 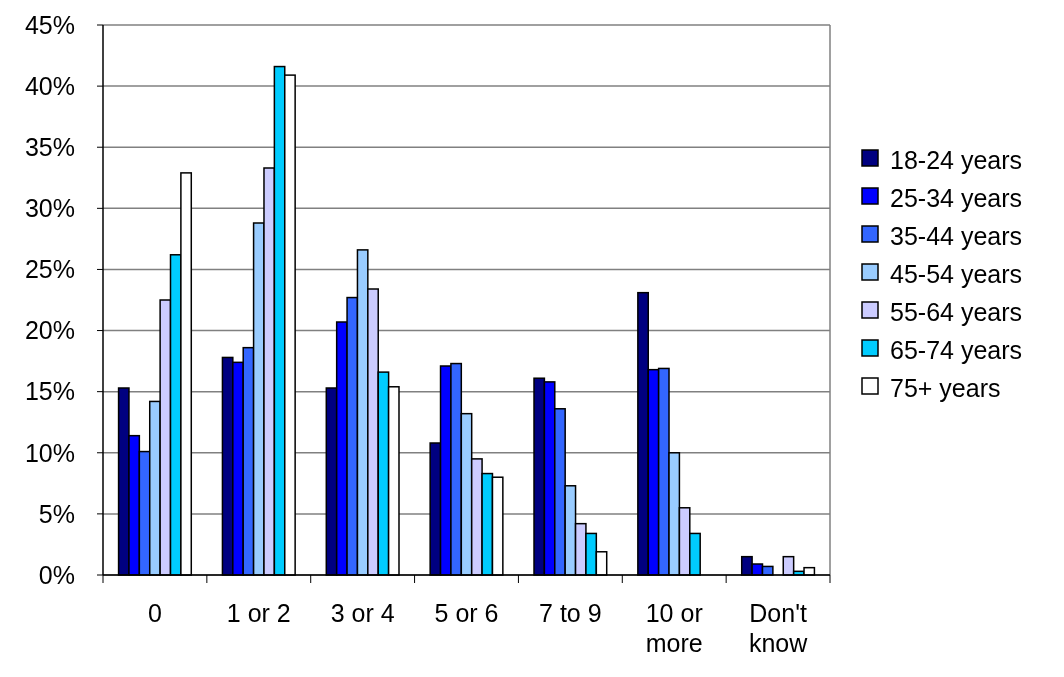 I want to click on y-tick-label: 0%, so click(x=56, y=574).